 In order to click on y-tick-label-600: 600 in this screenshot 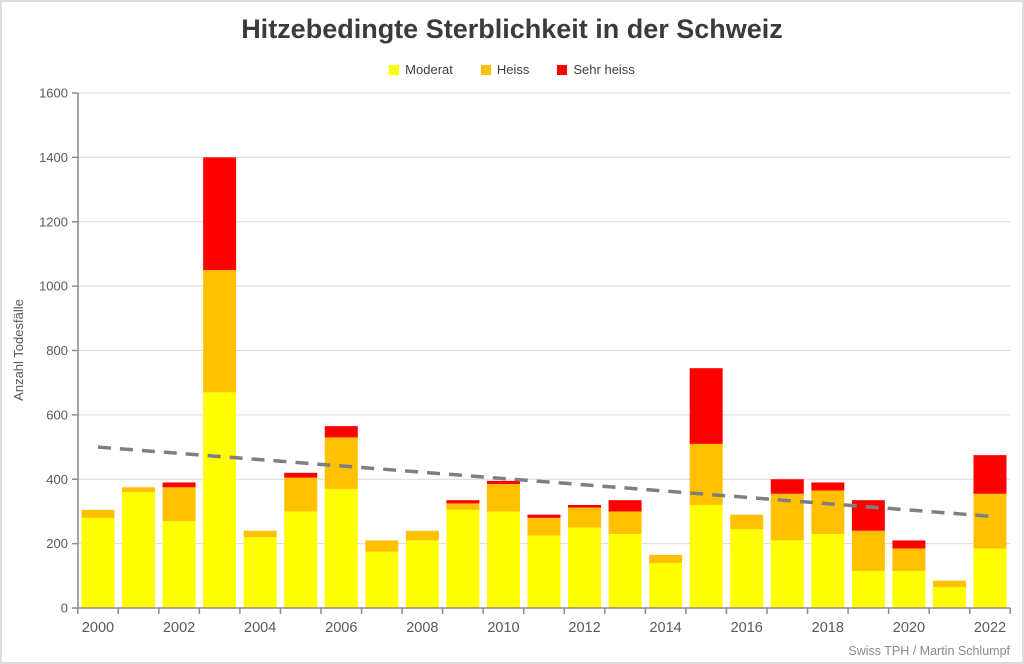, I will do `click(57, 414)`.